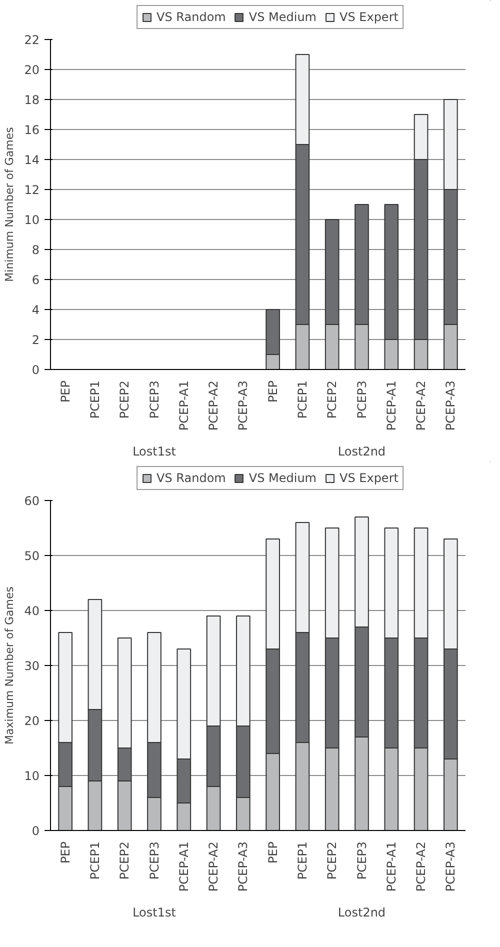 The height and width of the screenshot is (947, 500). Describe the element at coordinates (32, 130) in the screenshot. I see `y-tick-label: 16` at that location.